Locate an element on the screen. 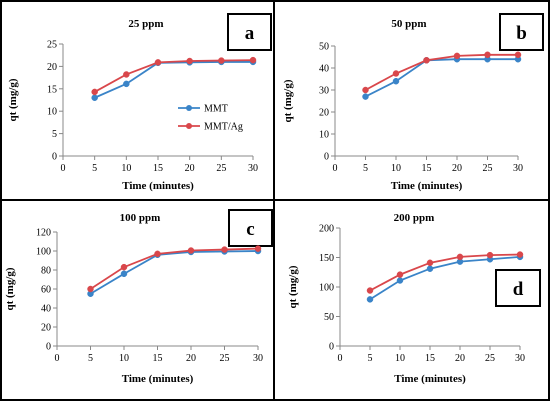  panel-letter: b is located at coordinates (521, 33).